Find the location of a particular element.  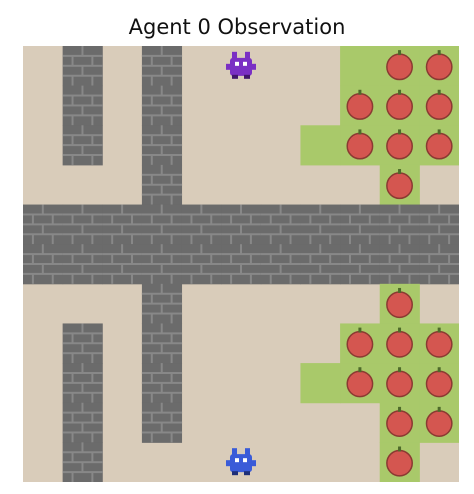

agent-blue-icon is located at coordinates (241, 462).